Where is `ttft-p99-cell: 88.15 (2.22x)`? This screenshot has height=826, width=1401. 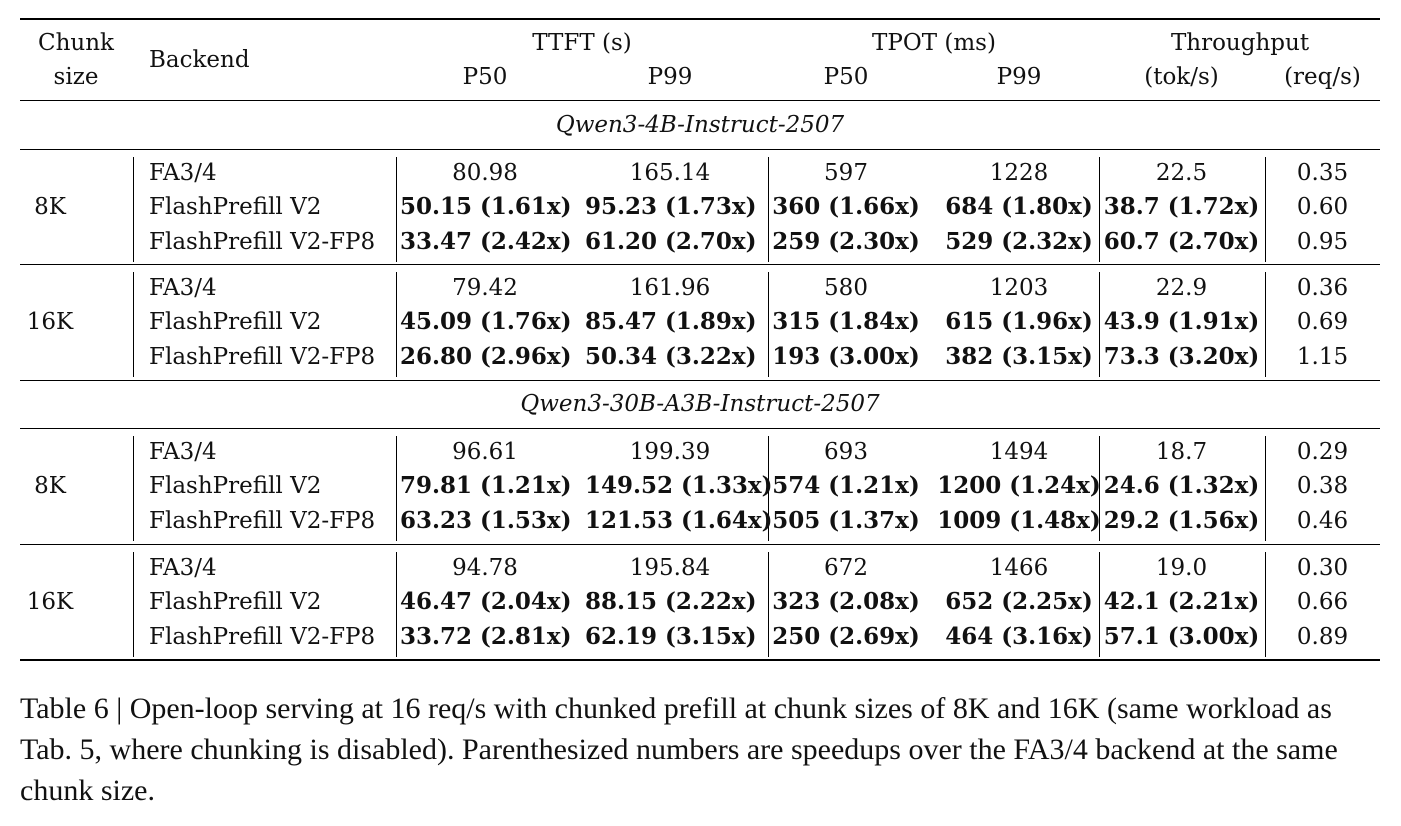
ttft-p99-cell: 88.15 (2.22x) is located at coordinates (671, 602).